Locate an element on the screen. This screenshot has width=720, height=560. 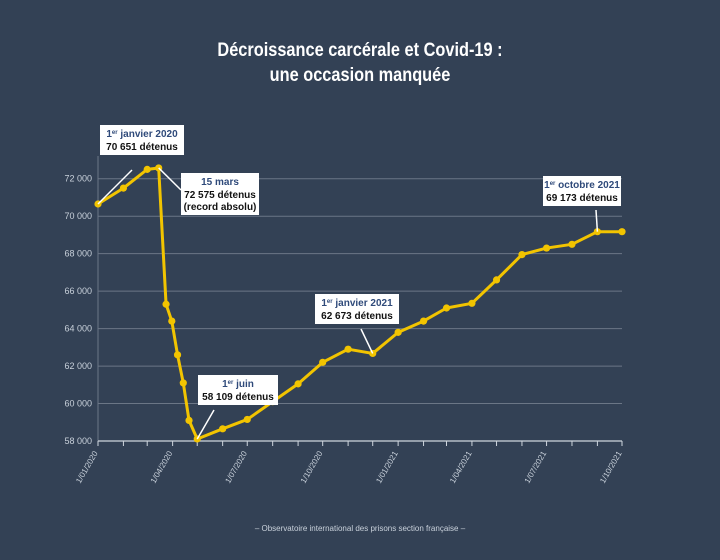
y-tick-label: 60 000 is located at coordinates (78, 404).